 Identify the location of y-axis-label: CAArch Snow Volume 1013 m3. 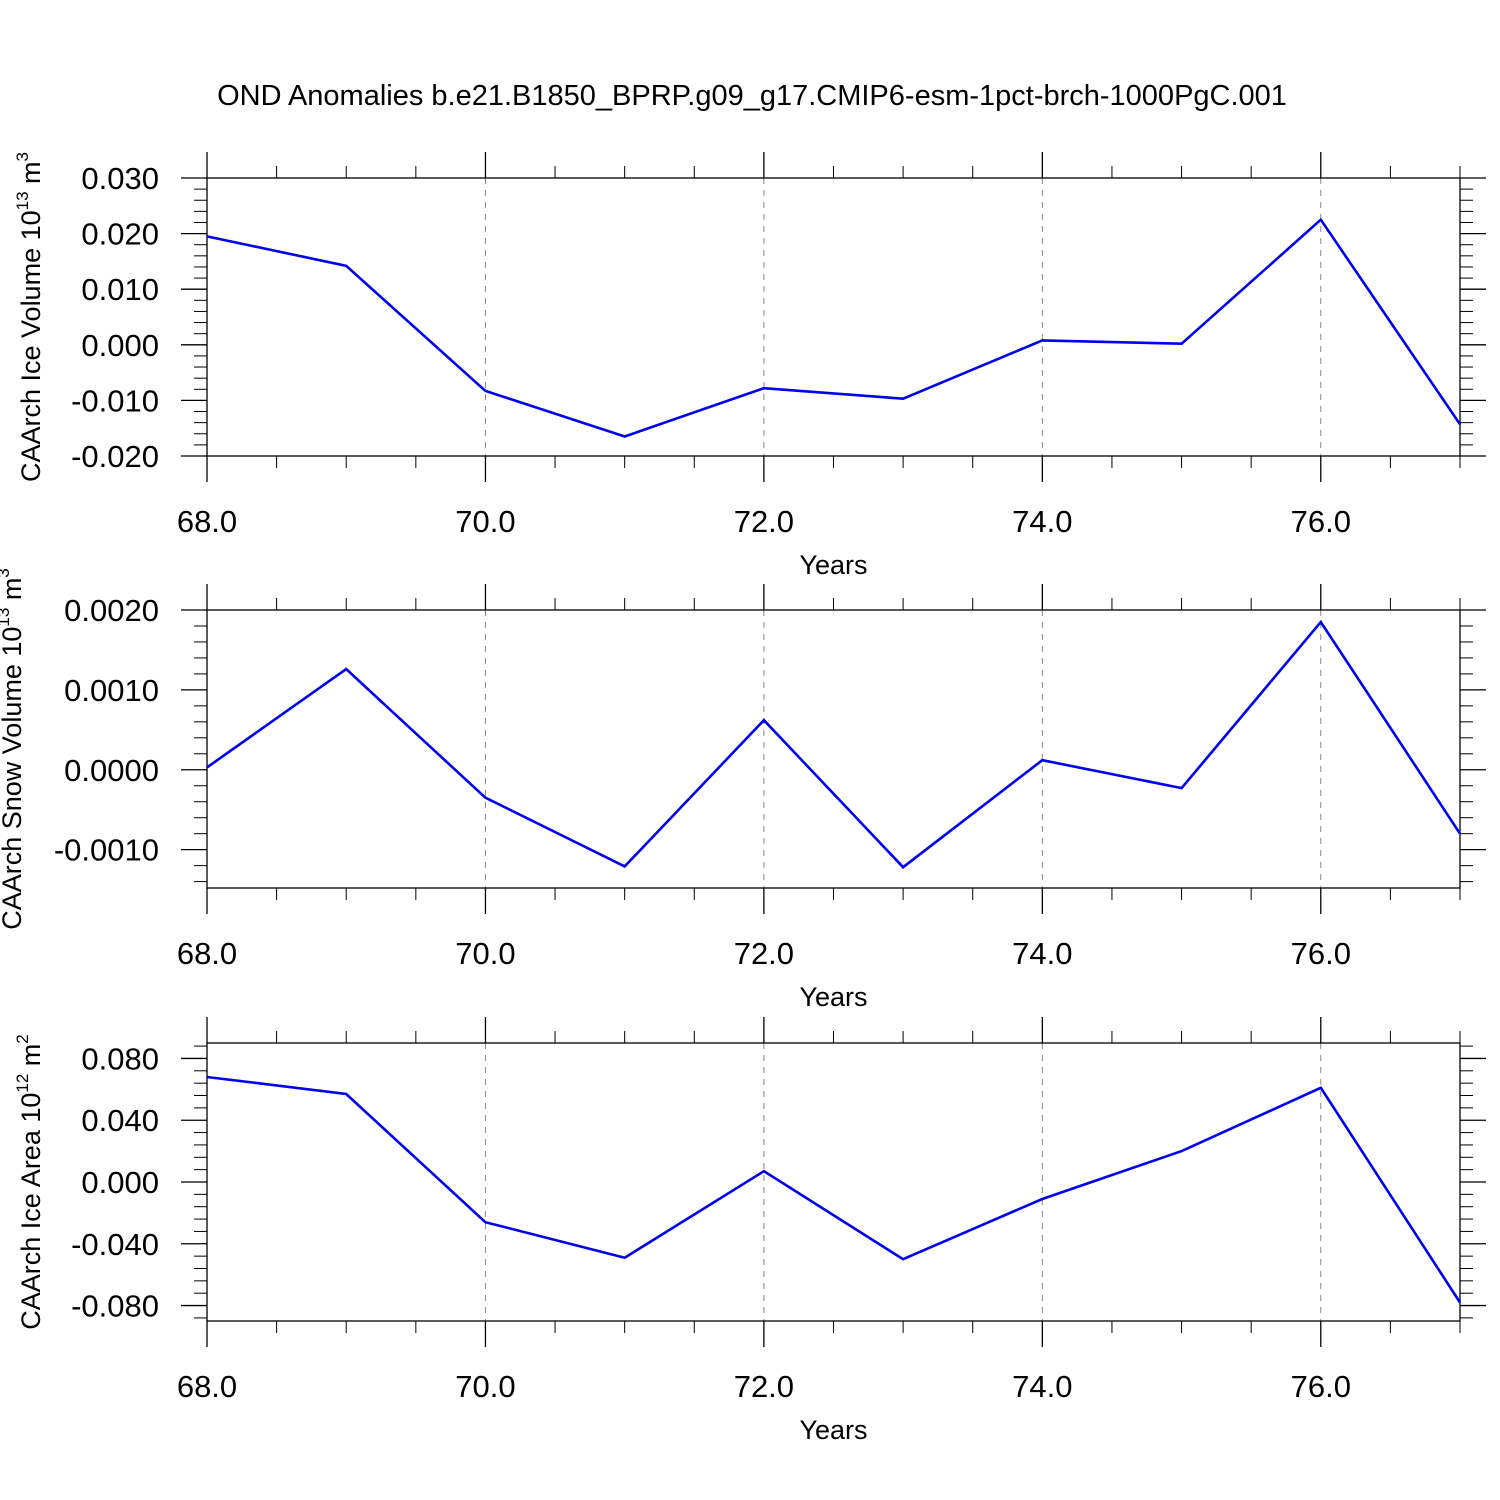
(13, 749).